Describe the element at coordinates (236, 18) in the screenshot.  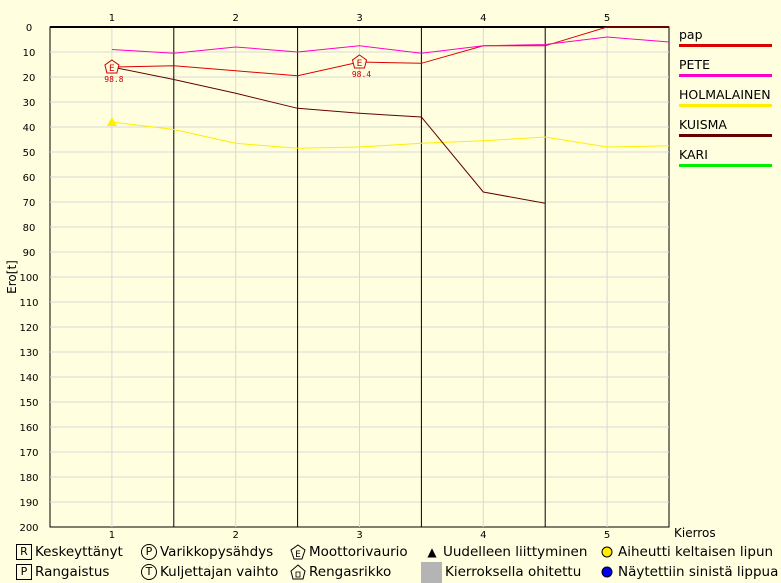
I see `x-tick-label-top: 2` at that location.